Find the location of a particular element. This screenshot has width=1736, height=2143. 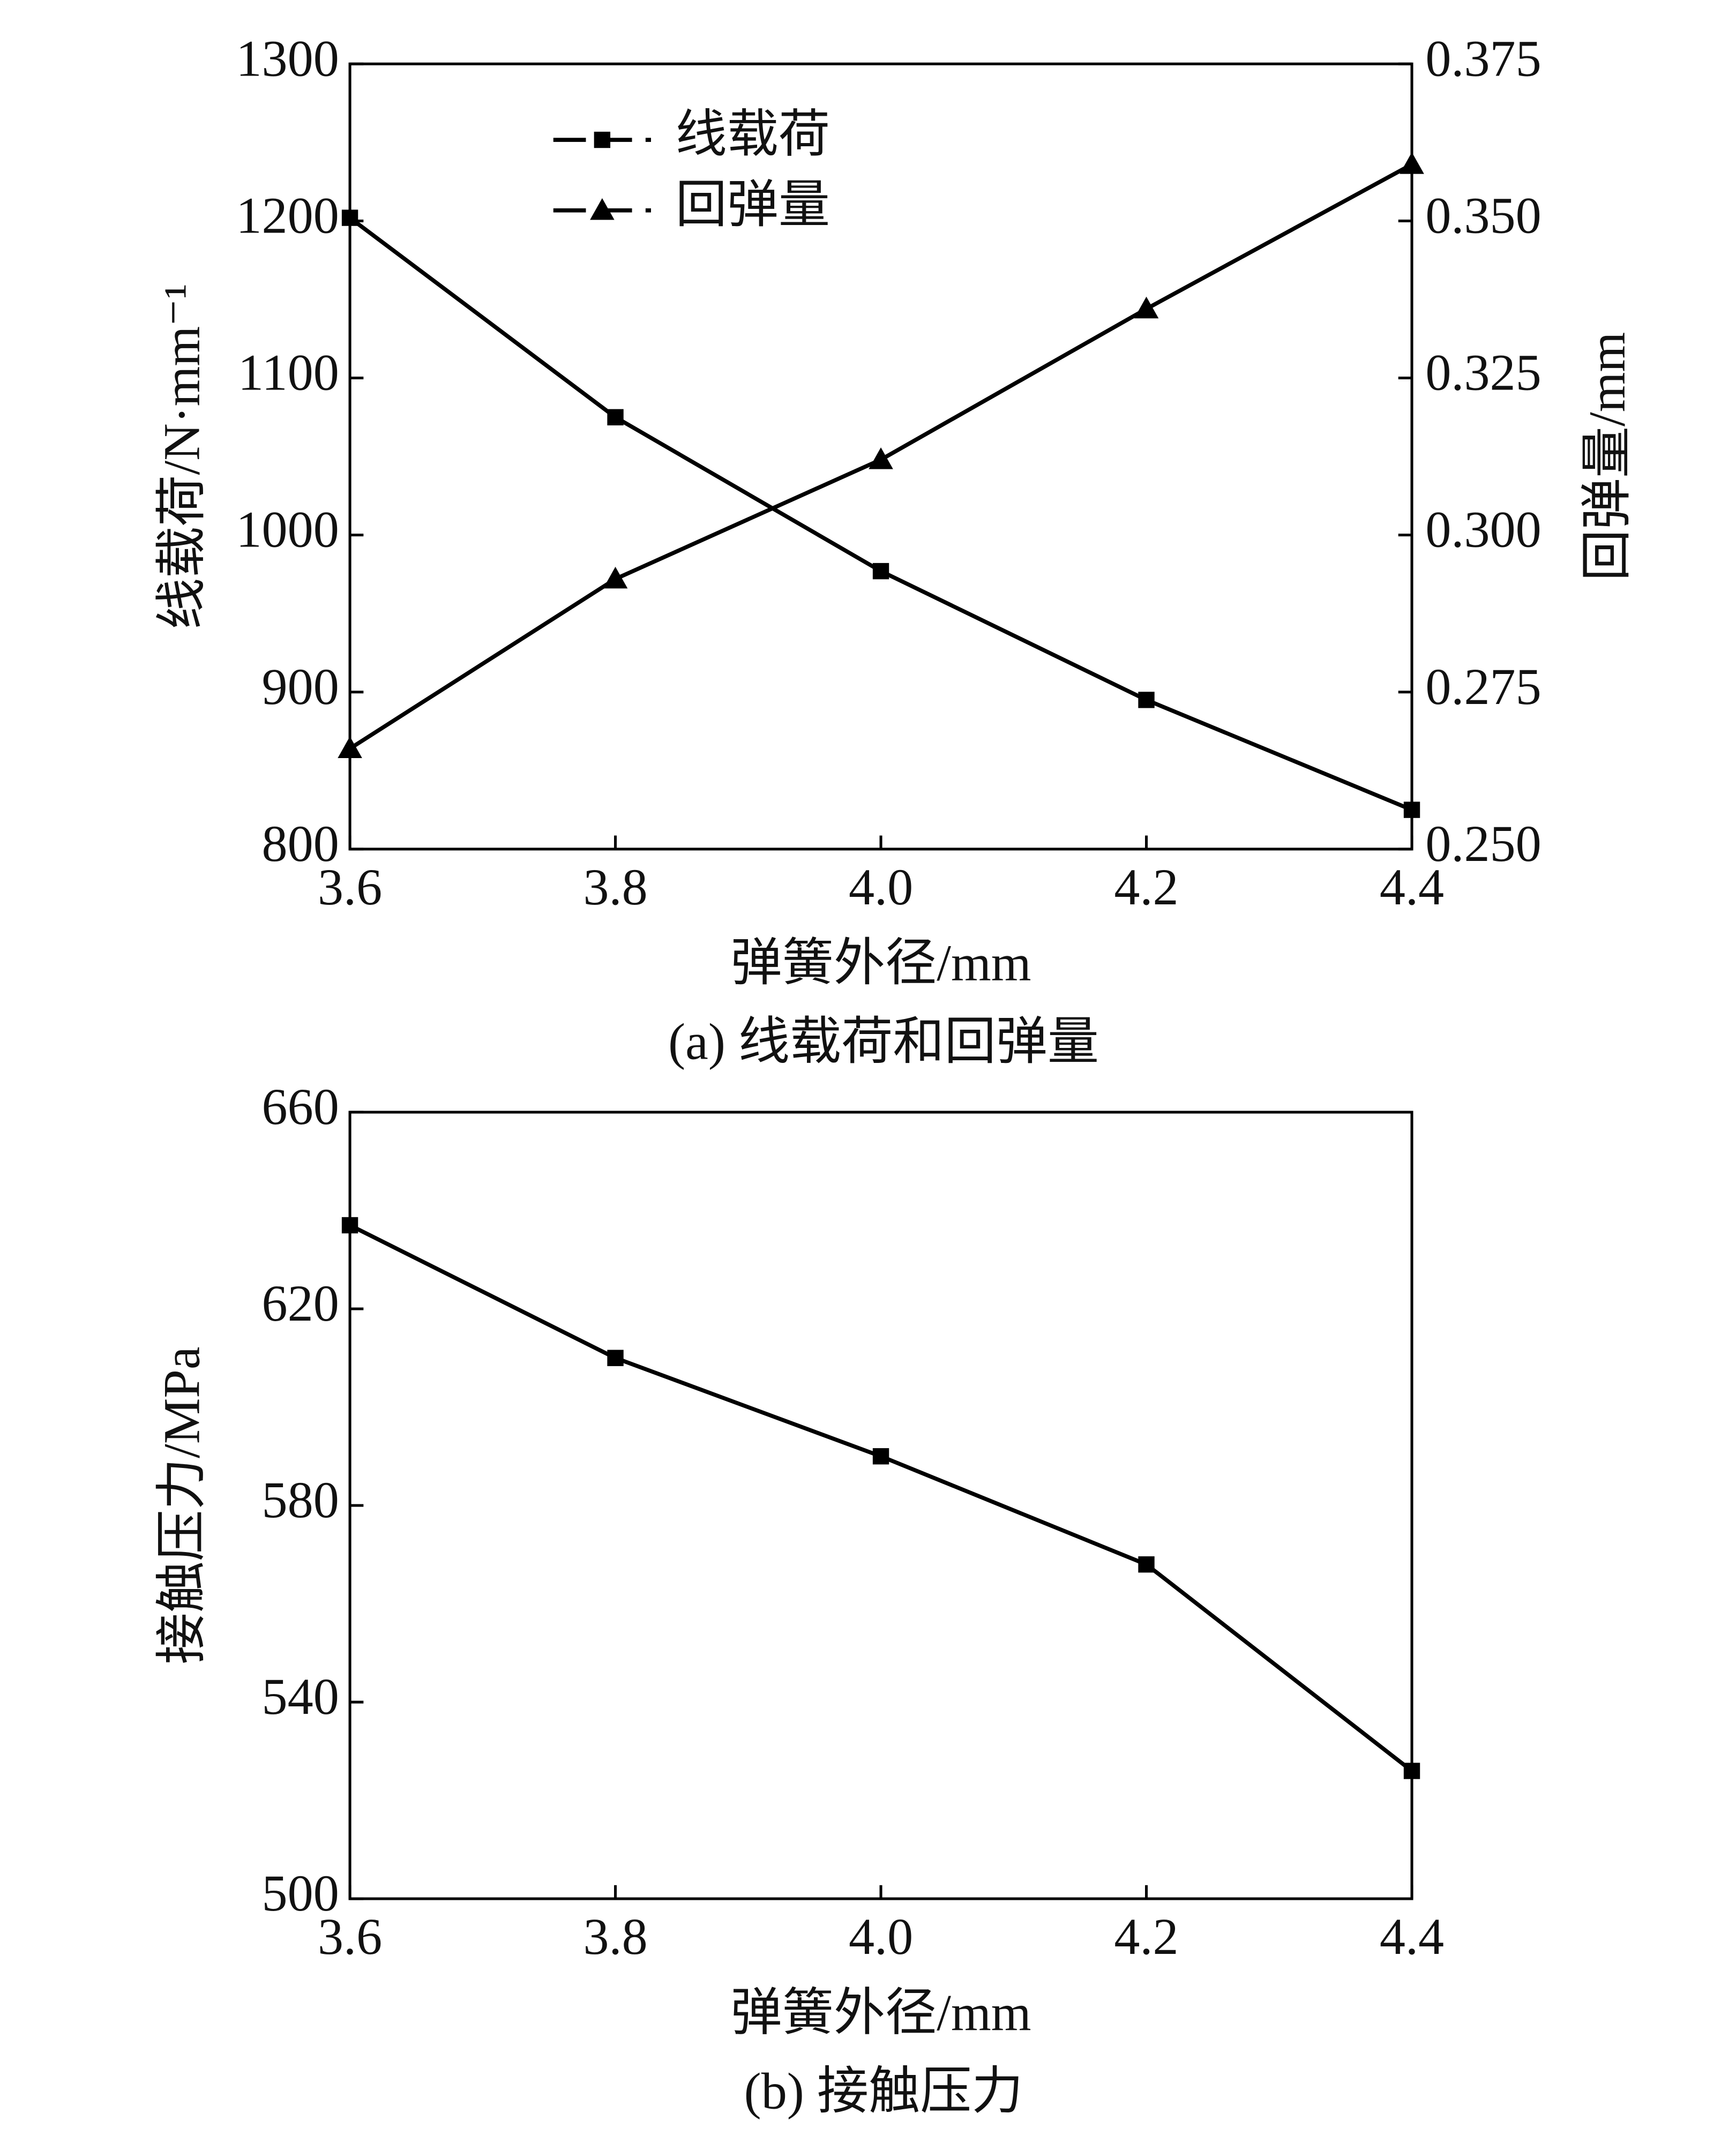

y-tick-label: 900 is located at coordinates (300, 686).